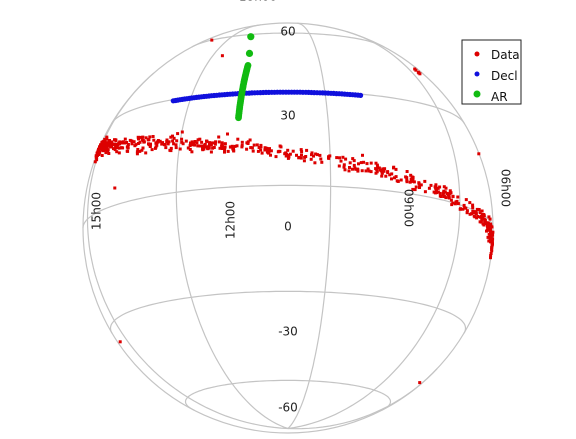 Image resolution: width=576 pixels, height=439 pixels. What do you see at coordinates (288, 227) in the screenshot?
I see `lat-label: 0` at bounding box center [288, 227].